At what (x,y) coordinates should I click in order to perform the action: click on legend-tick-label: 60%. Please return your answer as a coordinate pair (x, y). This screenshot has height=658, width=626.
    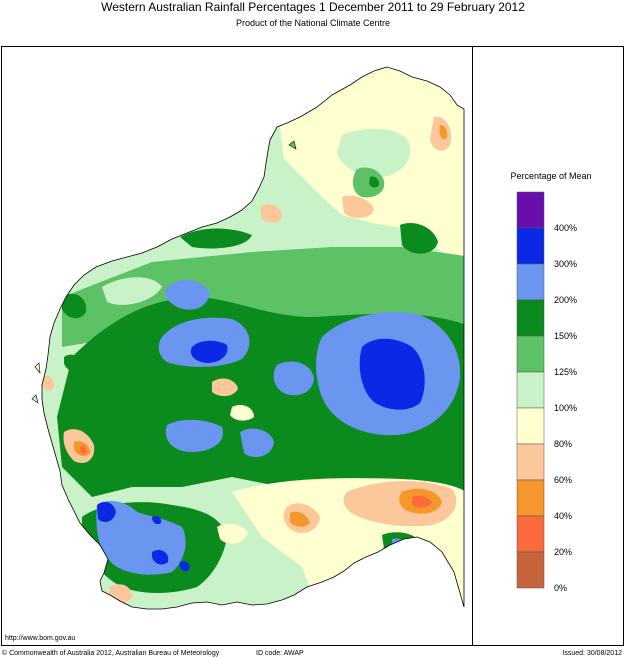
    Looking at the image, I should click on (563, 480).